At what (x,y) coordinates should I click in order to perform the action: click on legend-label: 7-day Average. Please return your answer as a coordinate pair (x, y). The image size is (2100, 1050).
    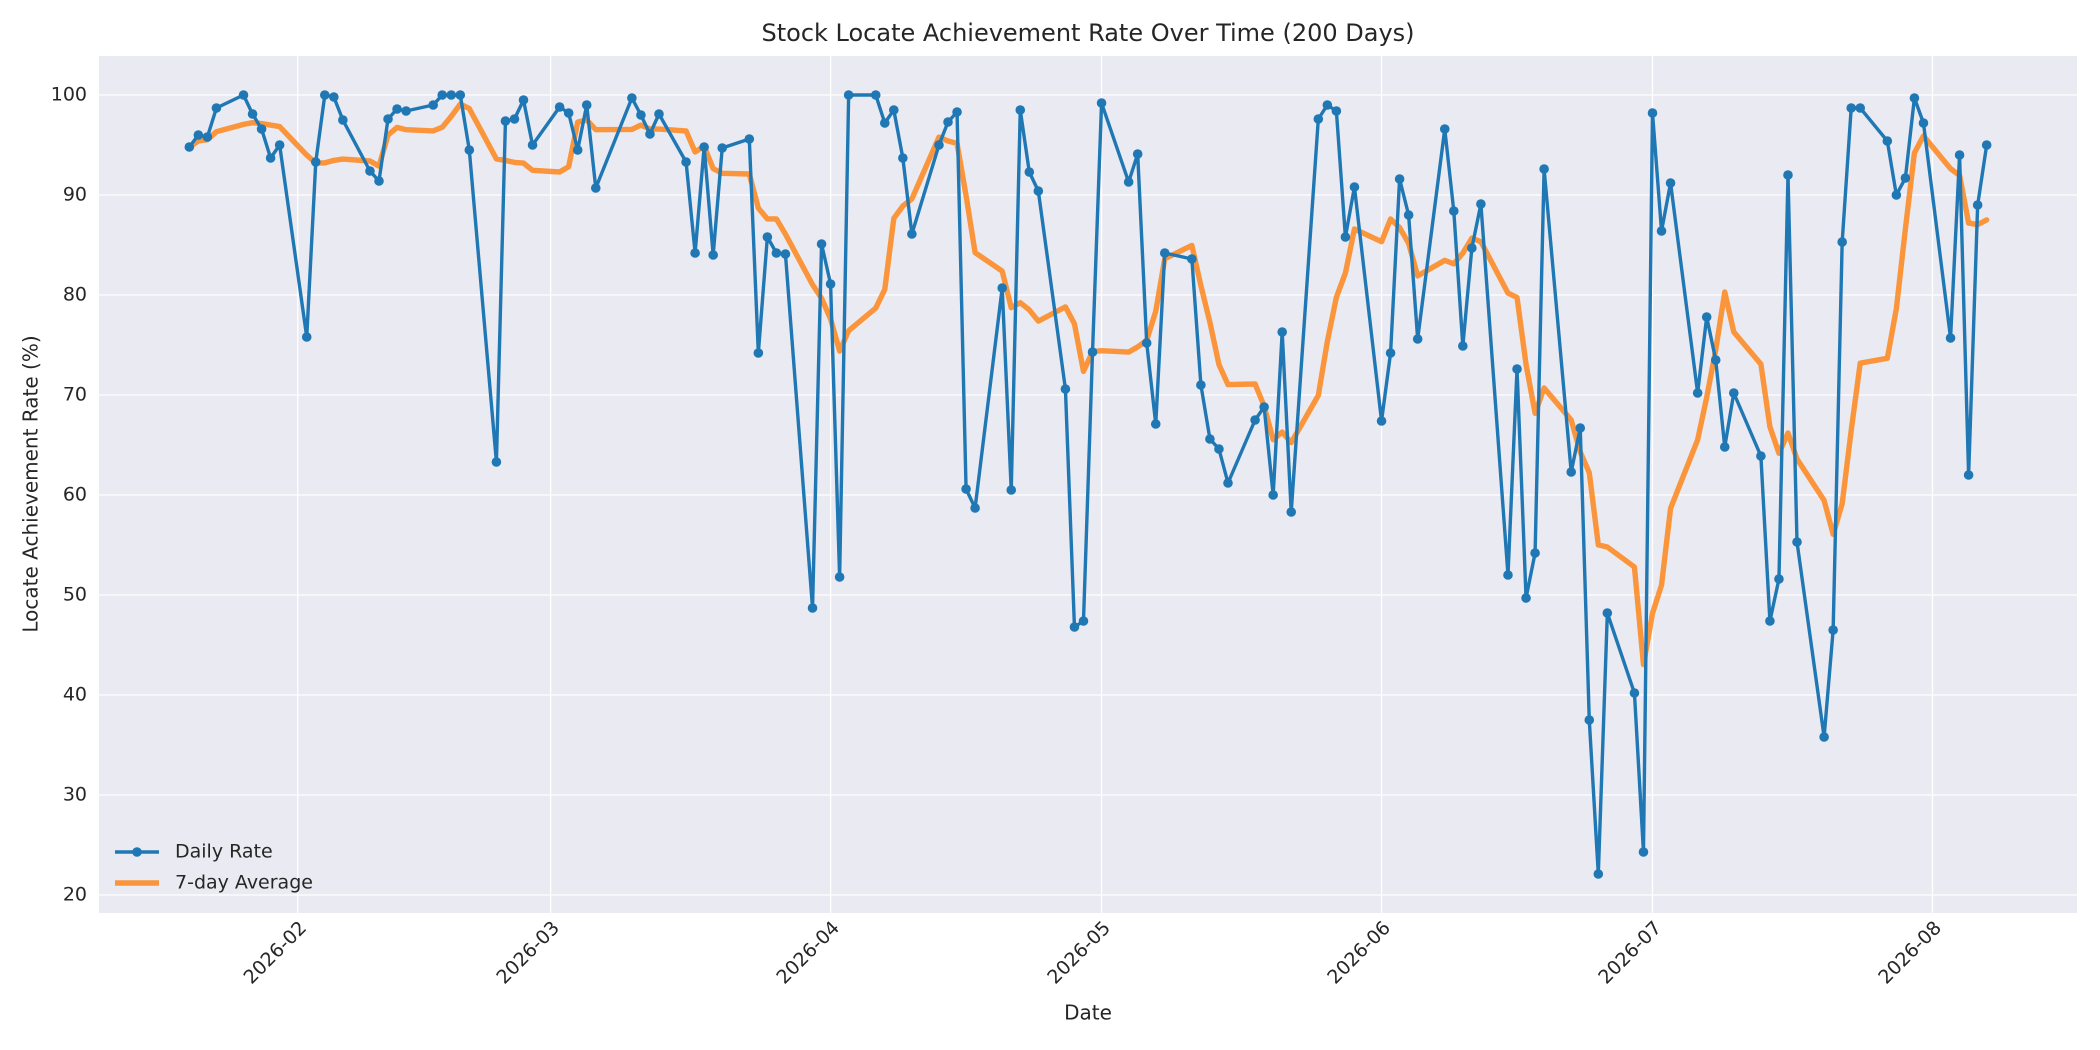
    Looking at the image, I should click on (244, 883).